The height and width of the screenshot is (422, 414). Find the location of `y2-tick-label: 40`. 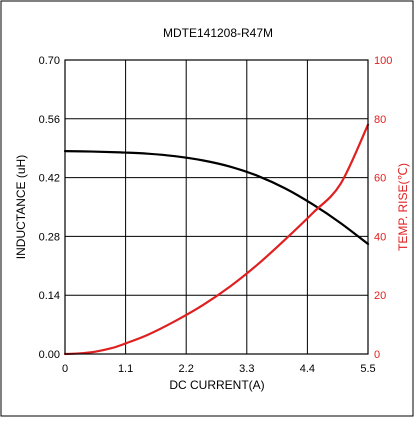

y2-tick-label: 40 is located at coordinates (380, 237).